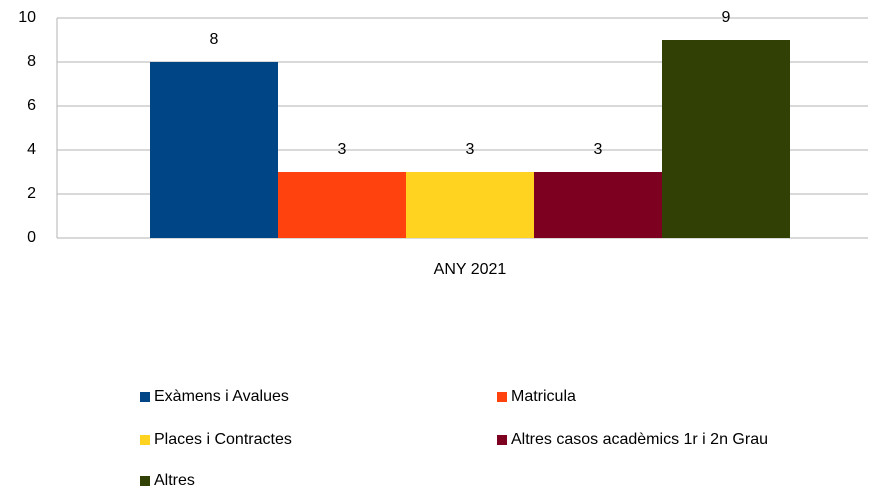 This screenshot has height=490, width=878. Describe the element at coordinates (174, 480) in the screenshot. I see `legend-label: Altres` at that location.